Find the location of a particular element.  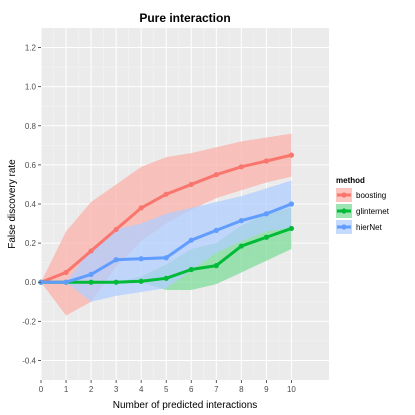

legend: method boosting glinternet hierNet is located at coordinates (363, 205).